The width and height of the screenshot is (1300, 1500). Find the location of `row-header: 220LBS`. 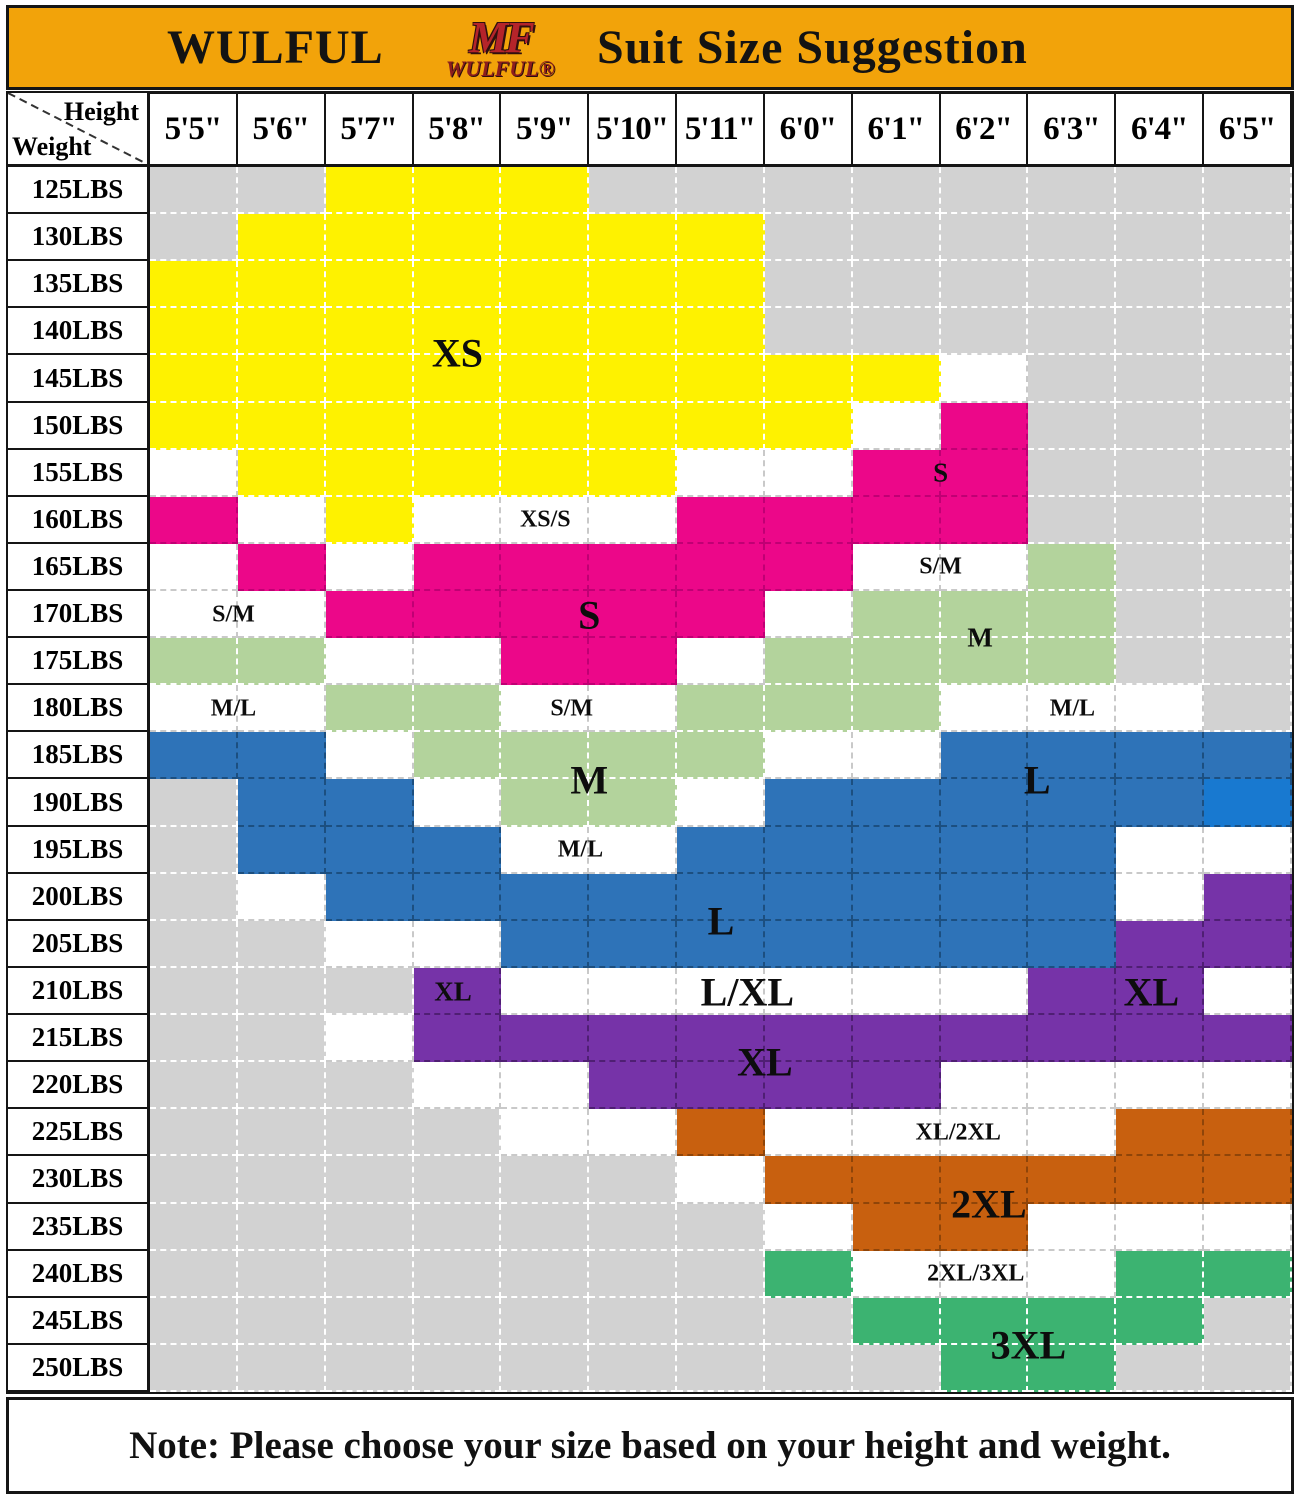

row-header: 220LBS is located at coordinates (79, 1086).